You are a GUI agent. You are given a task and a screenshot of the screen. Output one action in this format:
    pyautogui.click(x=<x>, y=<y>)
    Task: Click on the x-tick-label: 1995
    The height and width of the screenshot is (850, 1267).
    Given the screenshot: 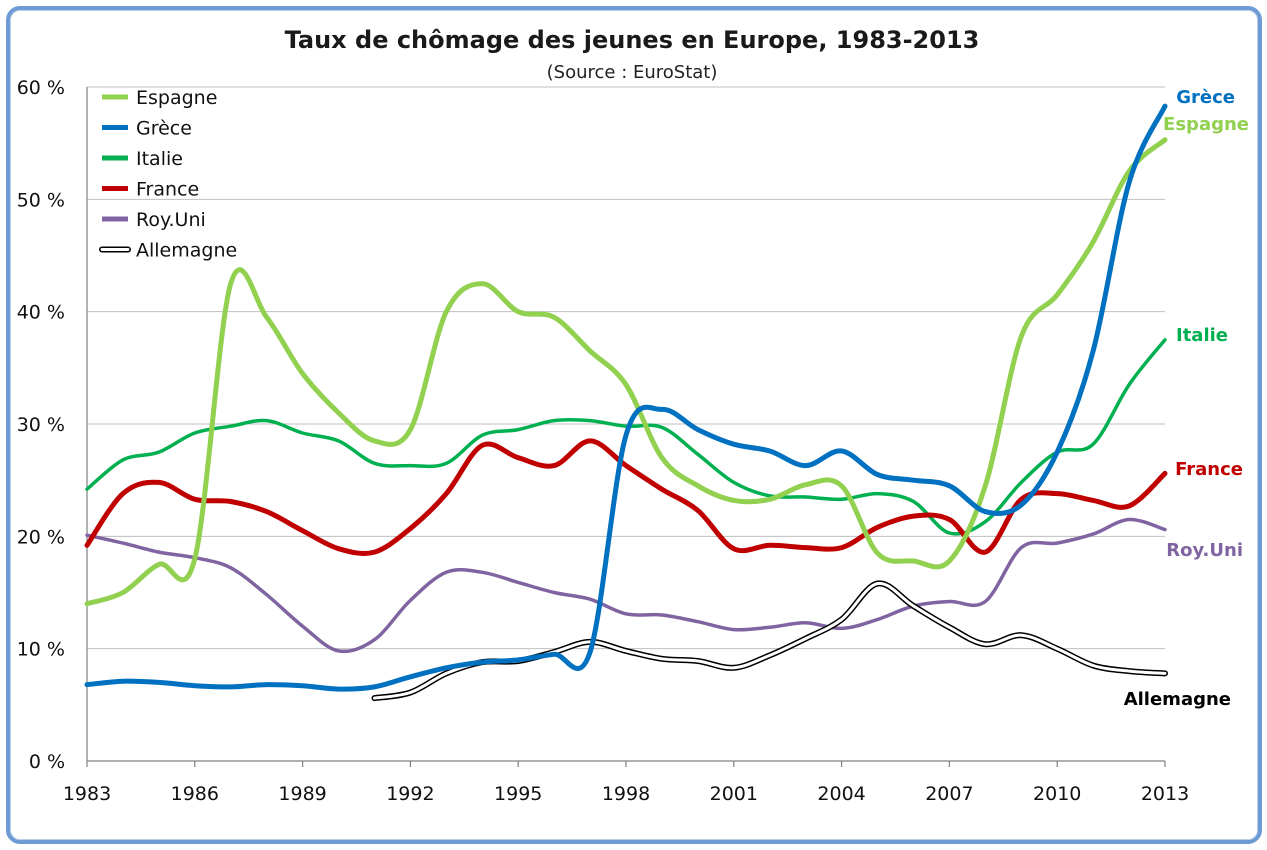 What is the action you would take?
    pyautogui.click(x=518, y=794)
    